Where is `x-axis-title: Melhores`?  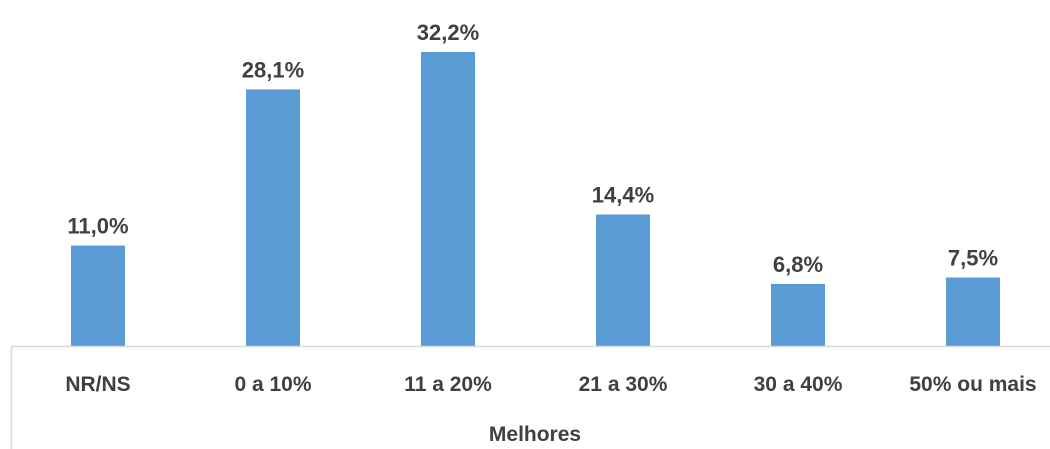 x-axis-title: Melhores is located at coordinates (535, 434).